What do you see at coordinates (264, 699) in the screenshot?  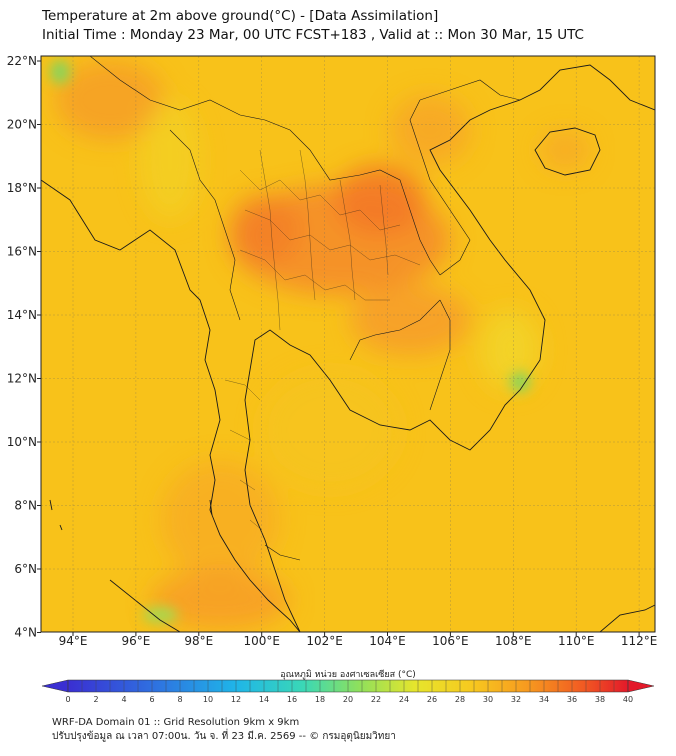 I see `colorbar-label: 14` at bounding box center [264, 699].